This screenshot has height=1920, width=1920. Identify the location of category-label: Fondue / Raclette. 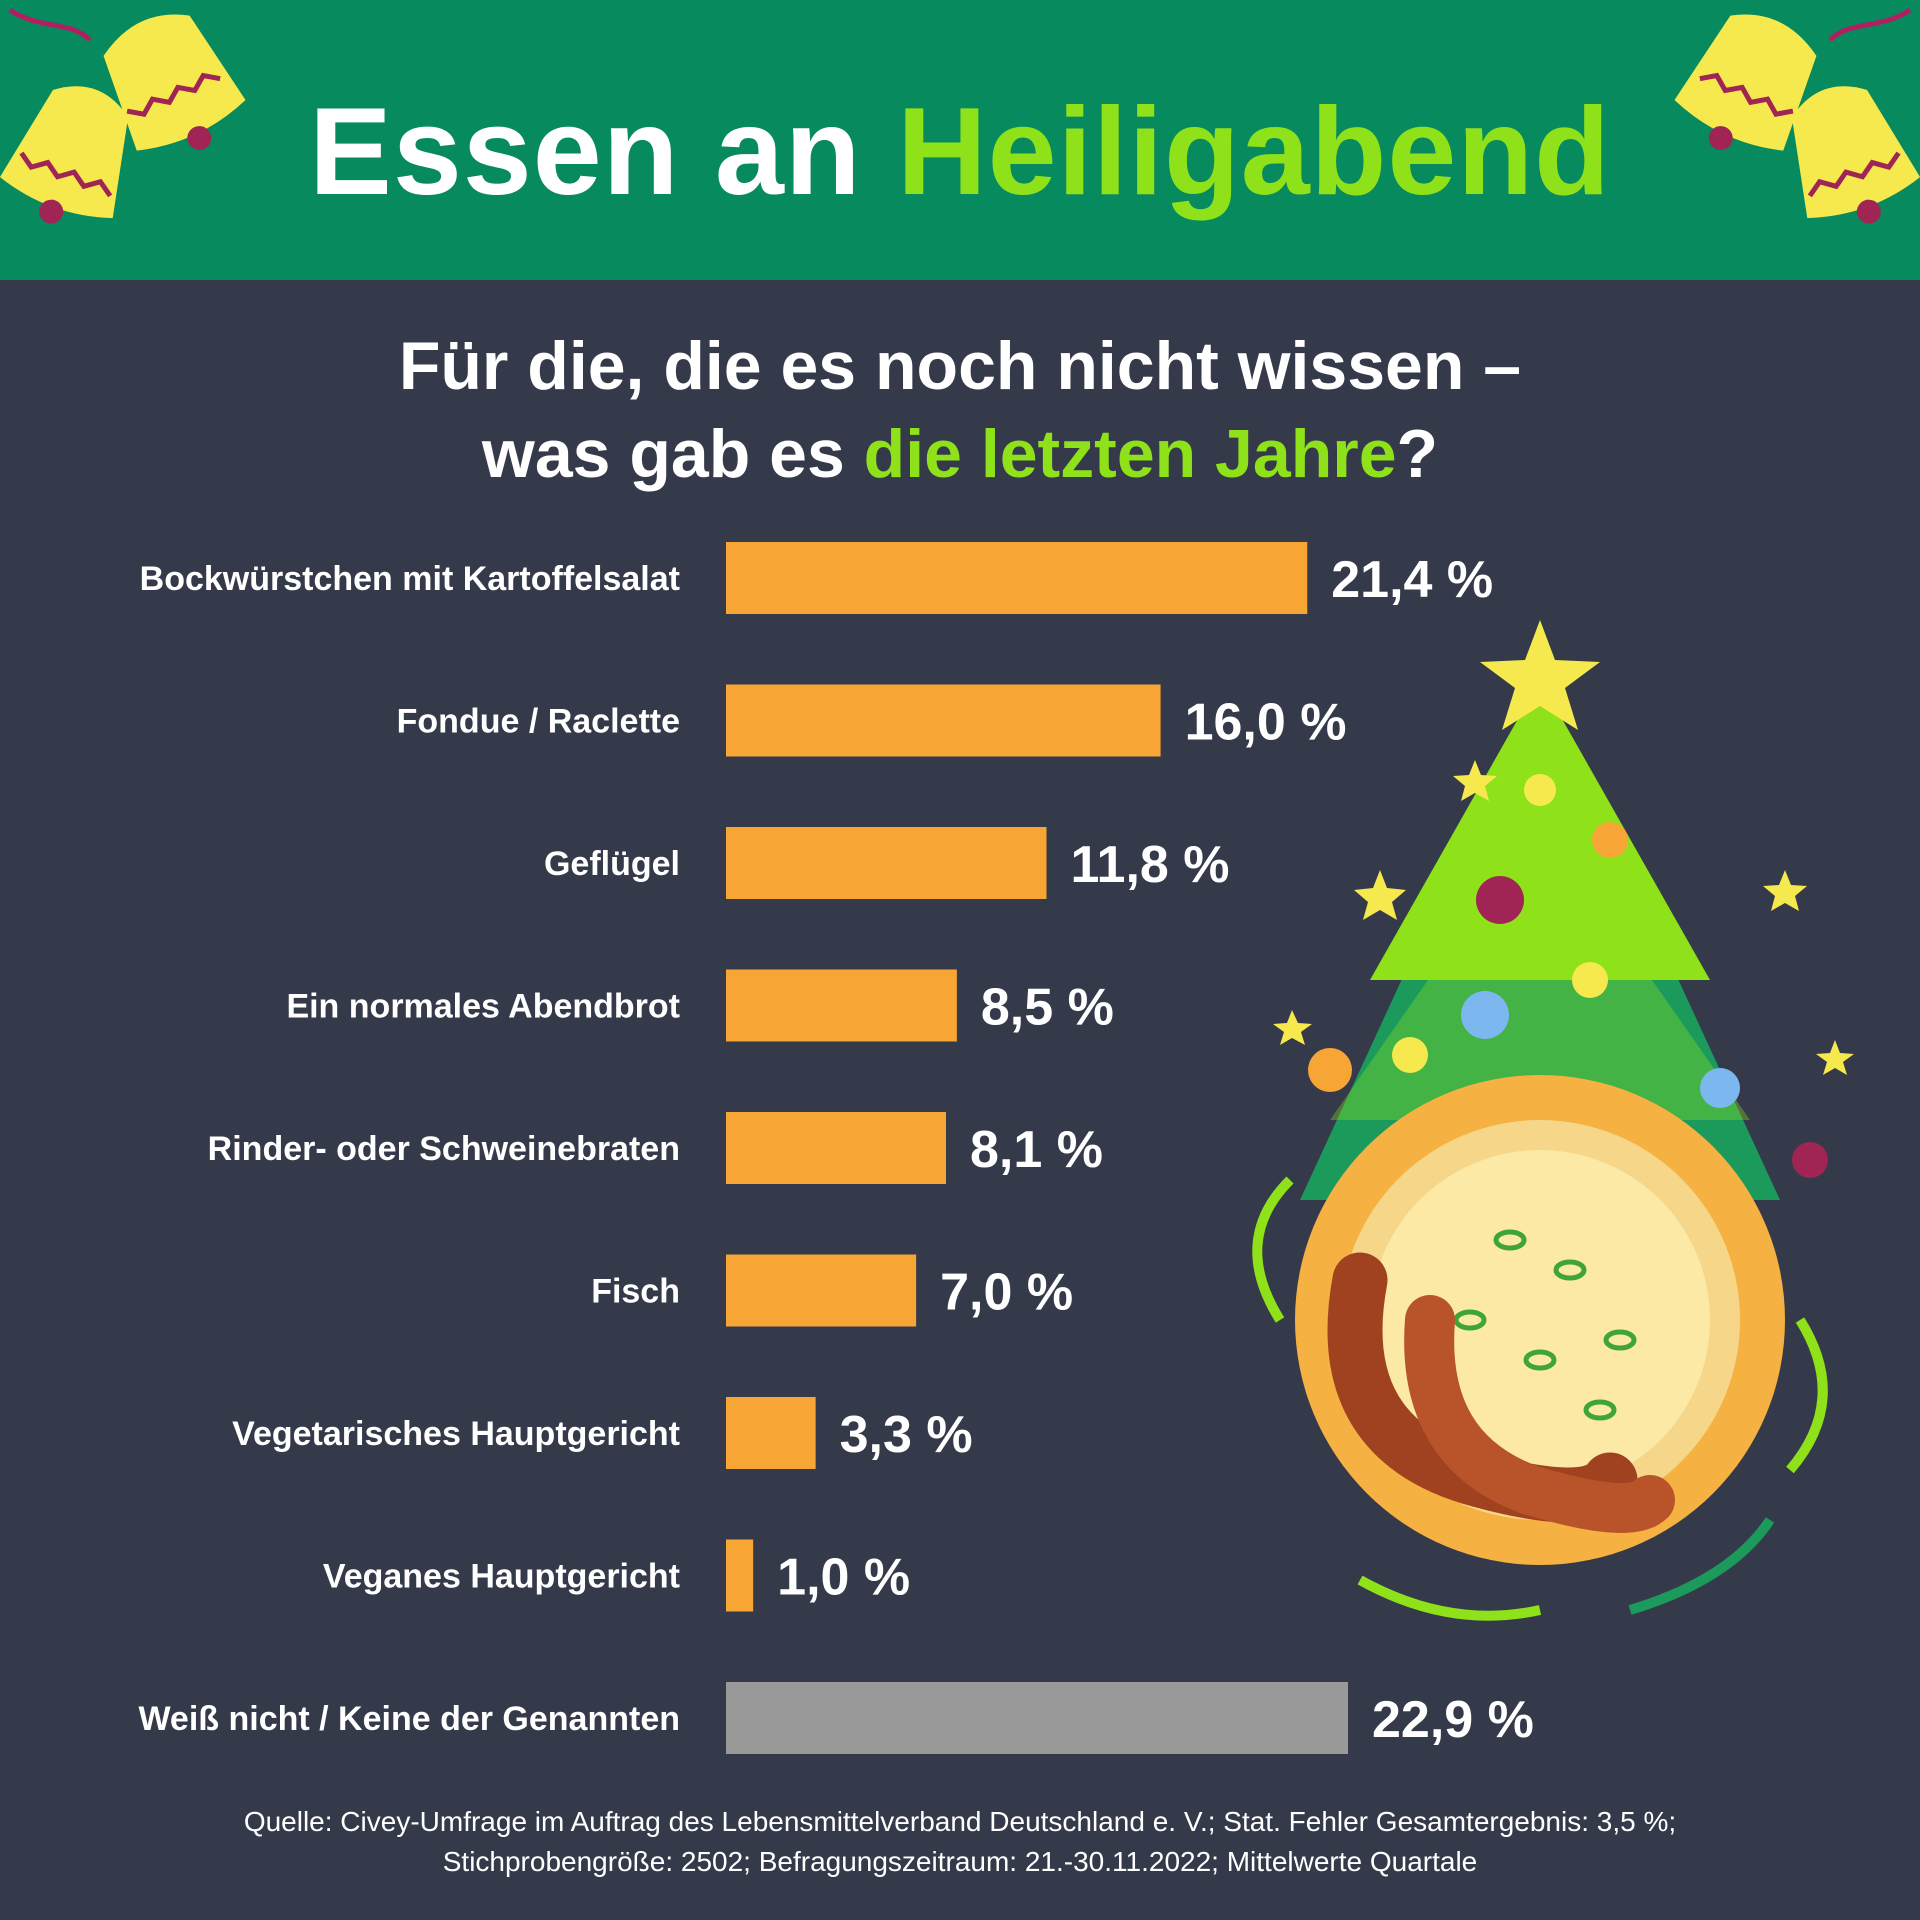
(538, 722).